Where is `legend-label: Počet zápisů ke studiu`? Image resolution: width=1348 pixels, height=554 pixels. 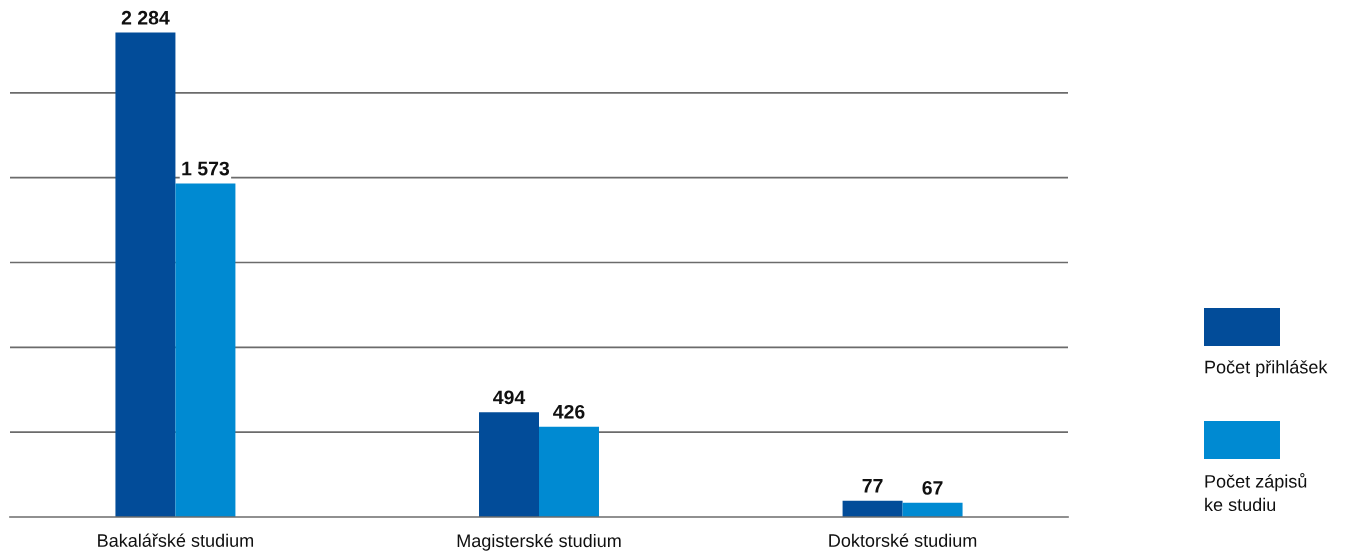
legend-label: Počet zápisů ke studiu is located at coordinates (1256, 492).